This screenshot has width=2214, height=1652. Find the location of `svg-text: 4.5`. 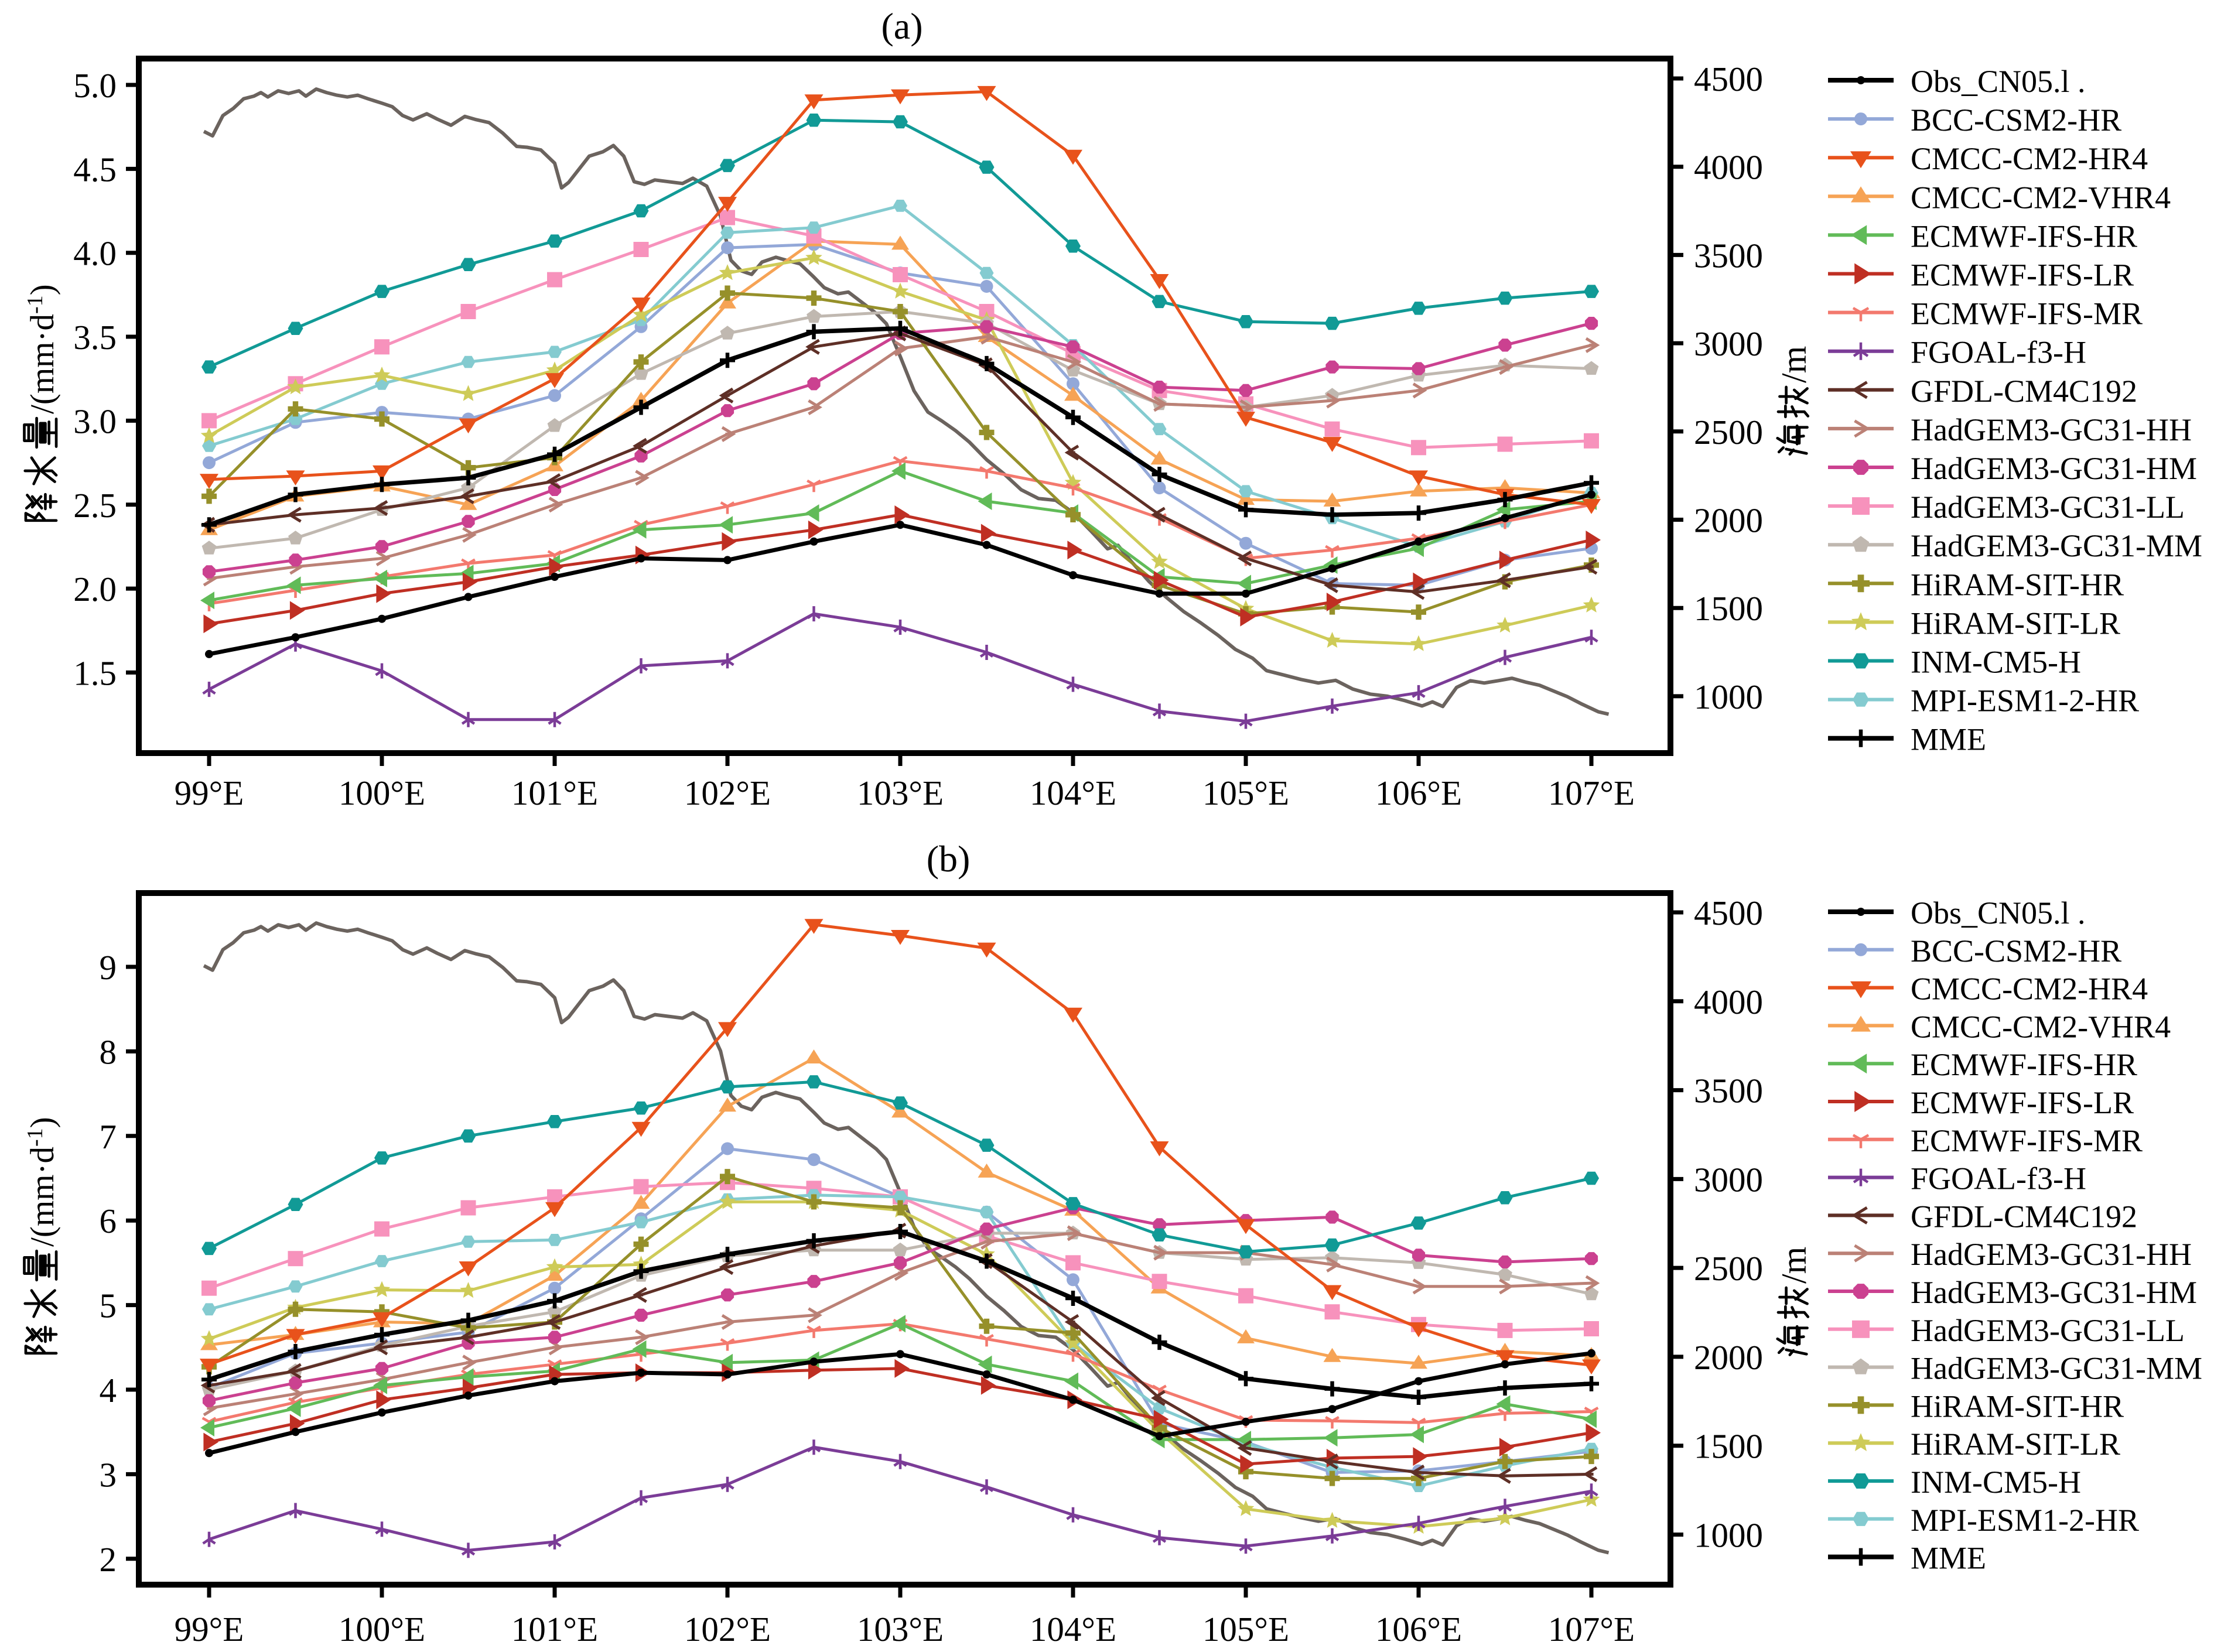

svg-text: 4.5 is located at coordinates (95, 169).